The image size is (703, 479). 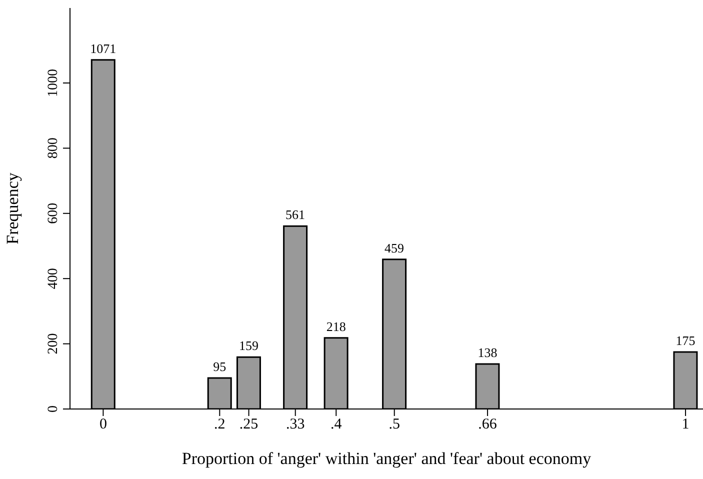 I want to click on x-tick-label: .66, so click(x=488, y=424).